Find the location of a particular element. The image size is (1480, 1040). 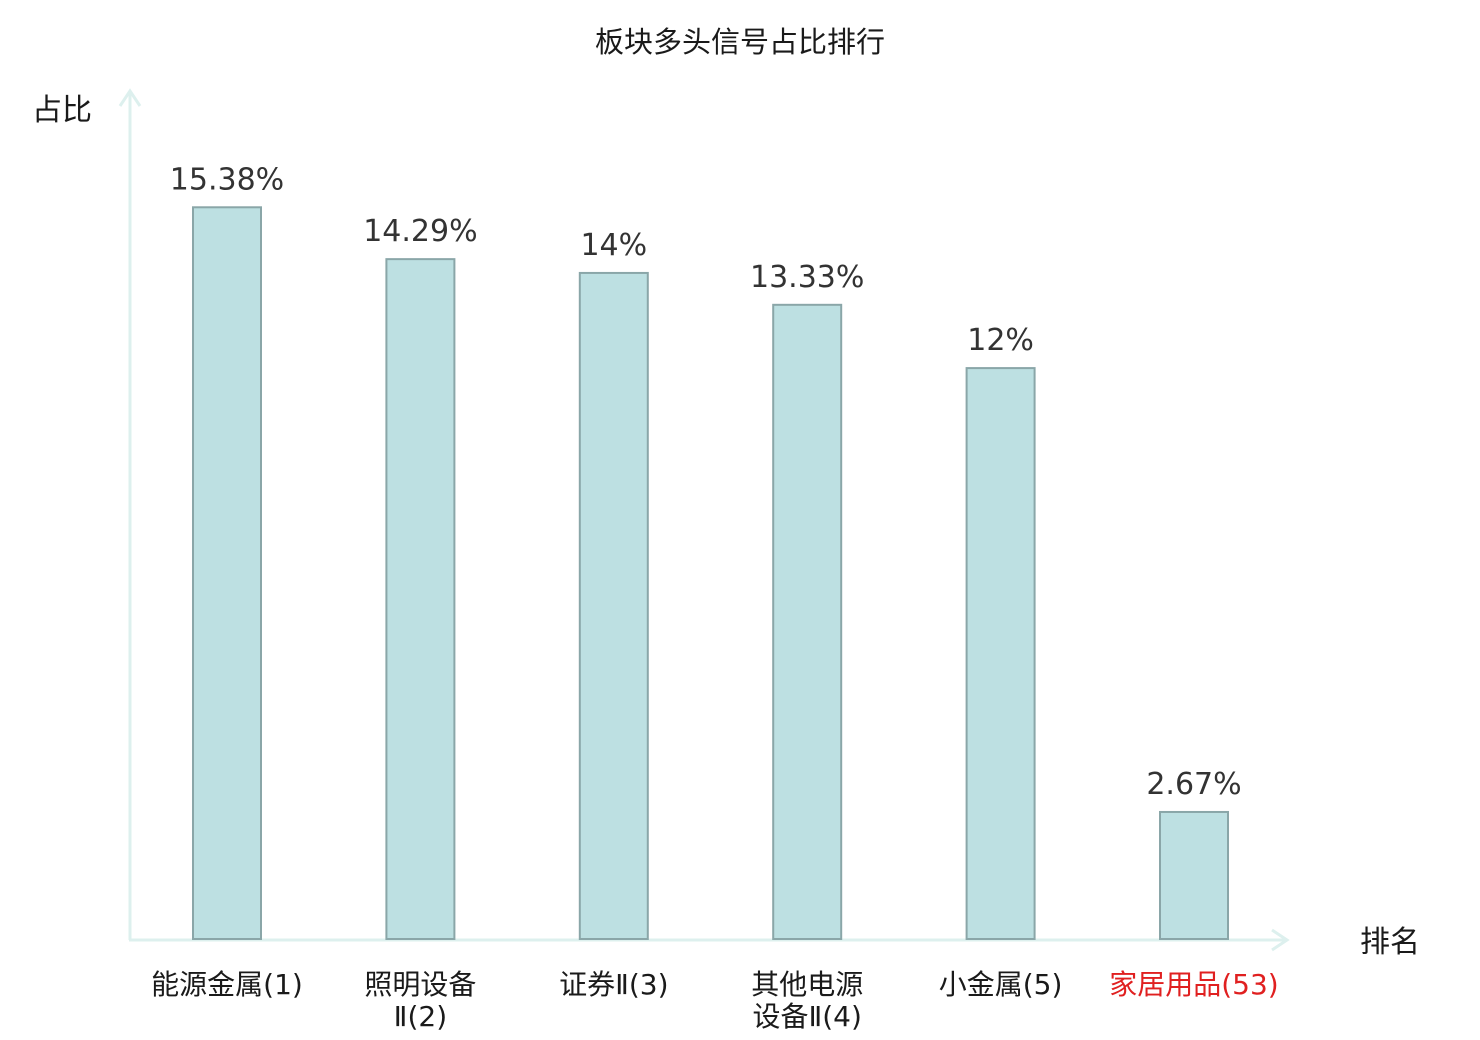

category-label: 家居用品(53) is located at coordinates (1193, 984).